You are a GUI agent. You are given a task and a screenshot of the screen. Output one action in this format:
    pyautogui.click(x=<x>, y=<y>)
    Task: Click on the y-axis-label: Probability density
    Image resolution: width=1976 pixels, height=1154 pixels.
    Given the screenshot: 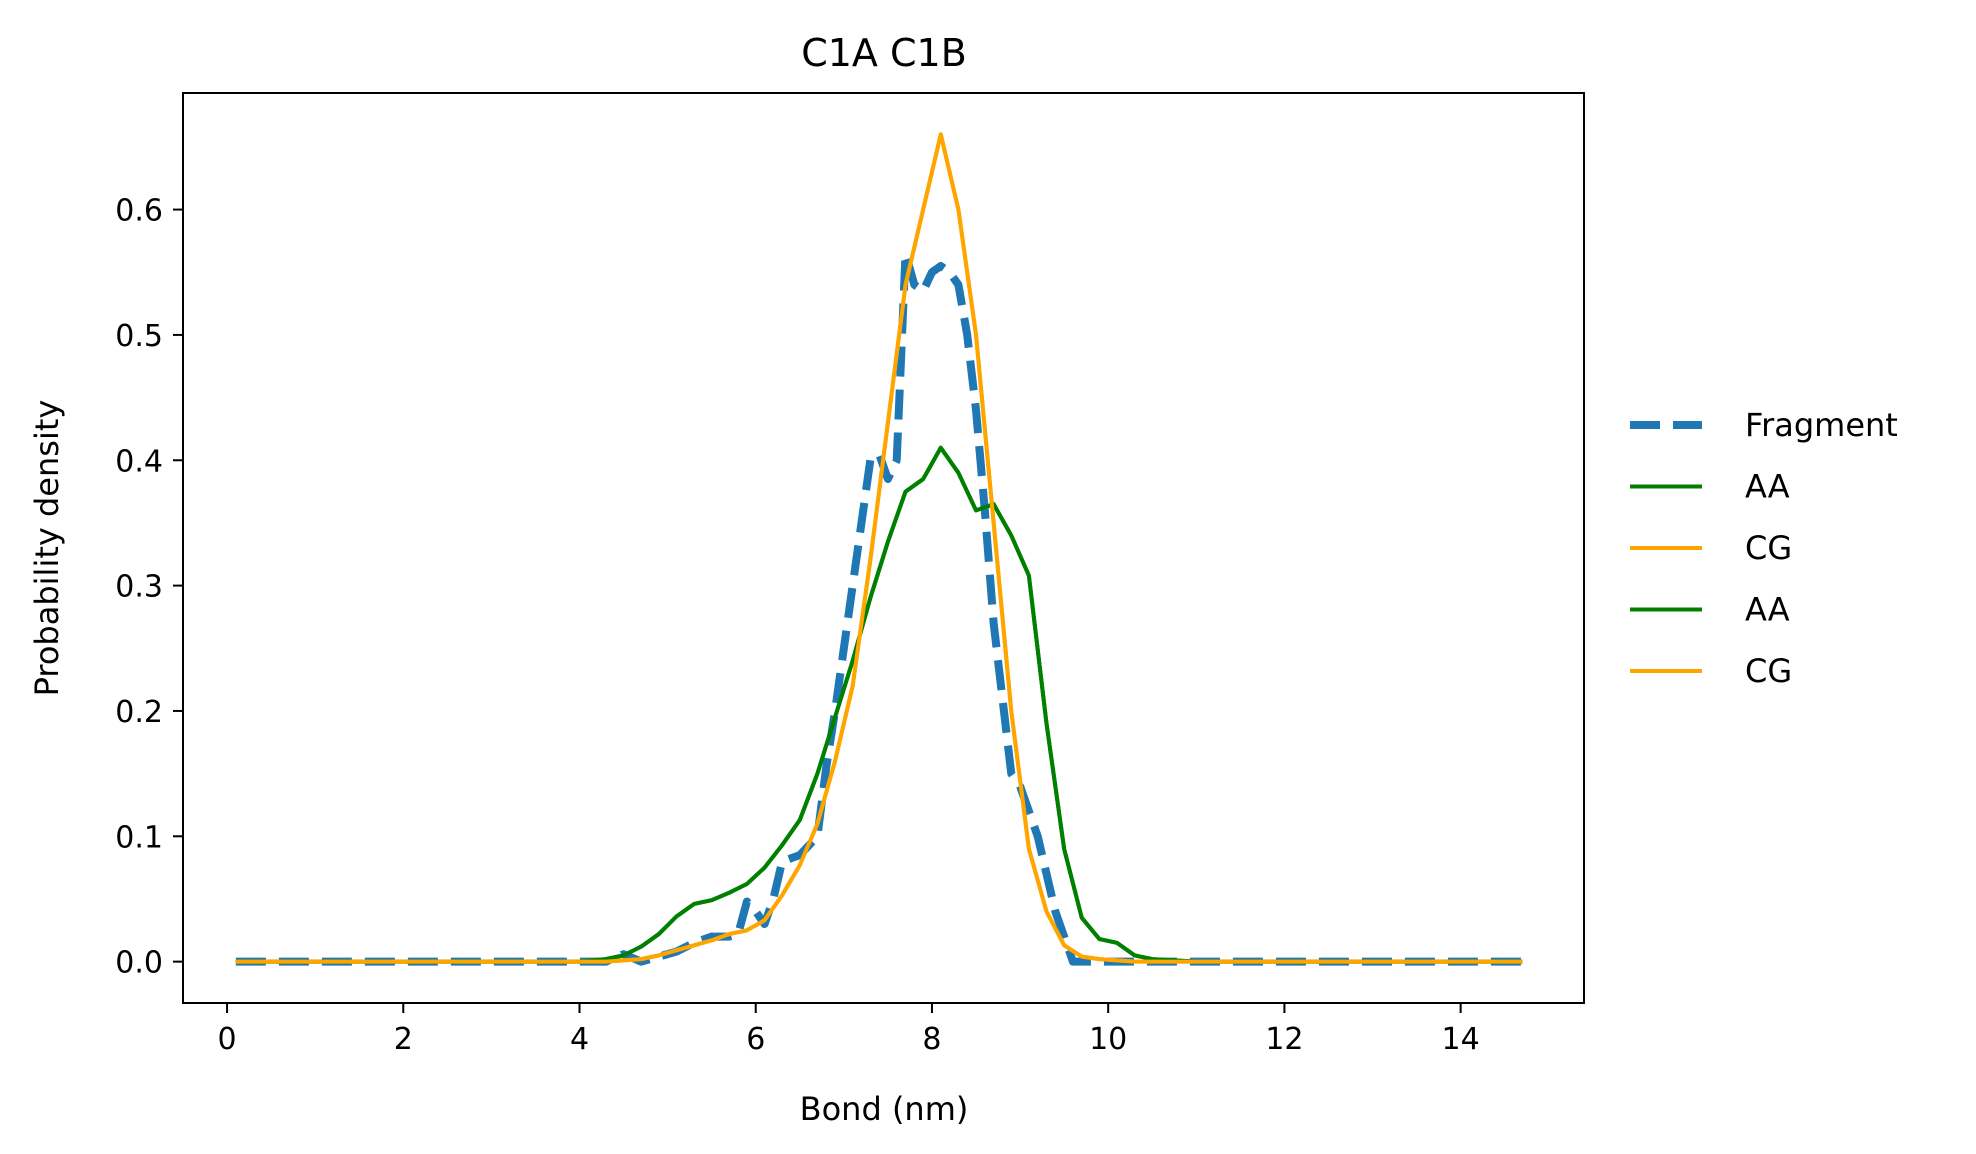 What is the action you would take?
    pyautogui.click(x=47, y=548)
    